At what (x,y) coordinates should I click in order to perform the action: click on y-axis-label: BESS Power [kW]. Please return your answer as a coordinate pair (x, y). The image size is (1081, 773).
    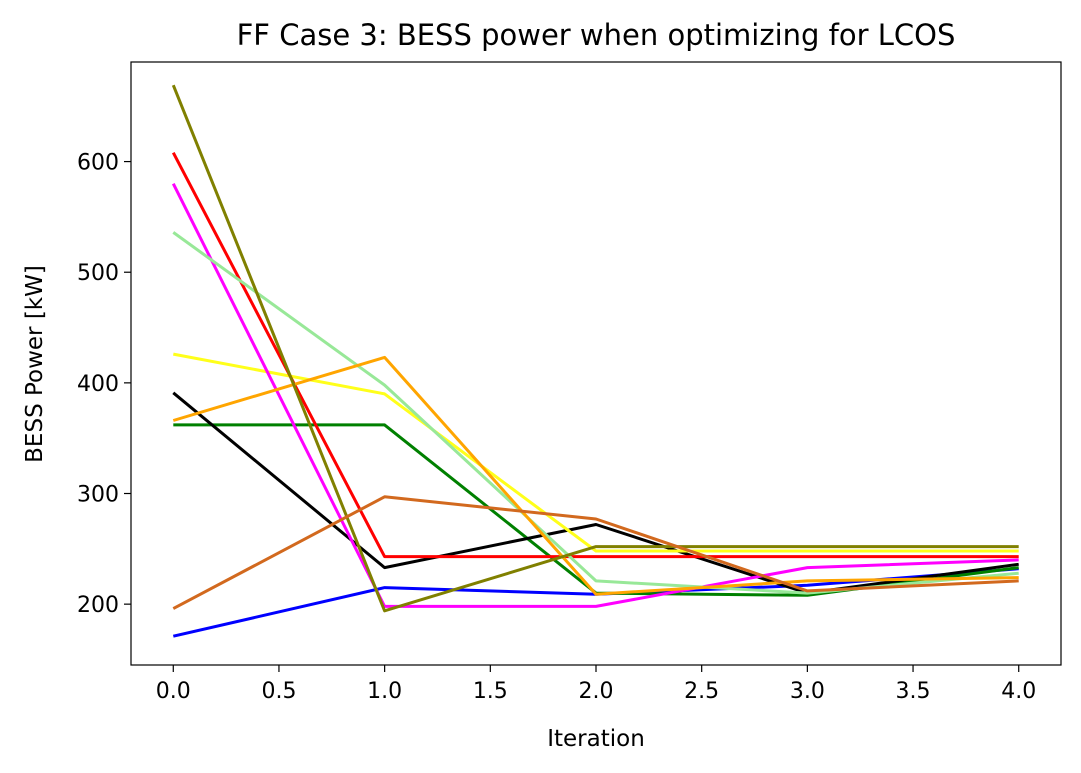
    Looking at the image, I should click on (35, 364).